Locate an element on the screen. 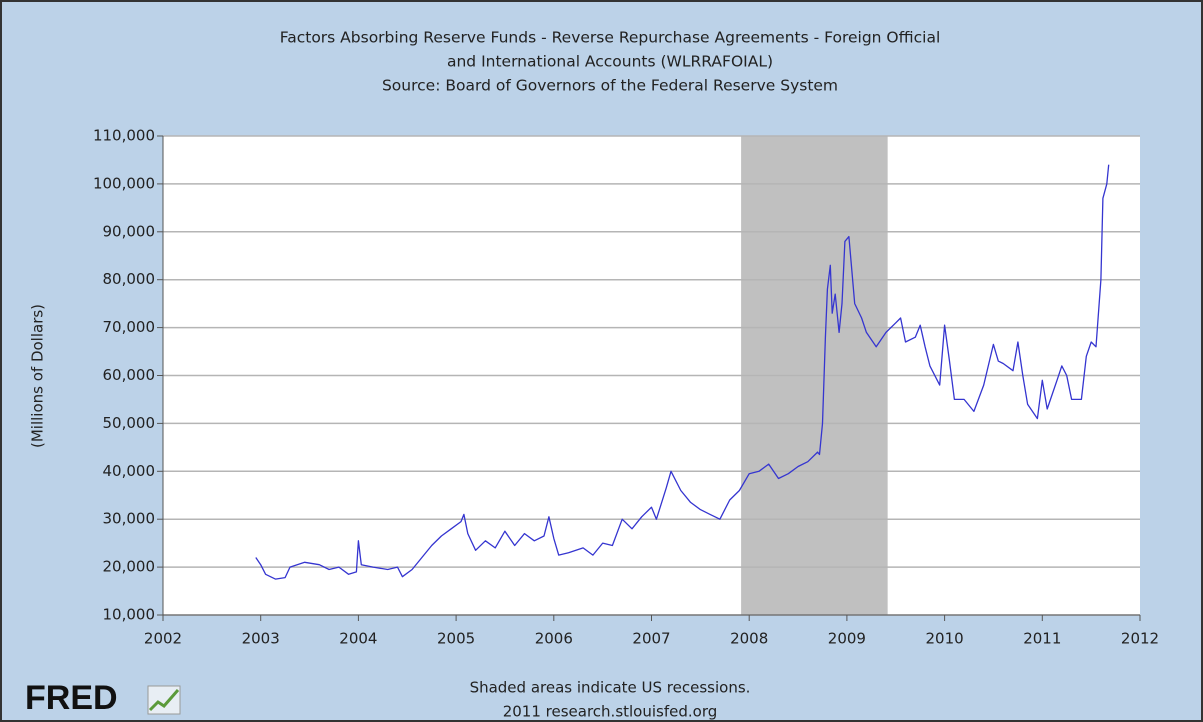 The height and width of the screenshot is (722, 1203). note: Shaded areas indicate US recessions. is located at coordinates (610, 688).